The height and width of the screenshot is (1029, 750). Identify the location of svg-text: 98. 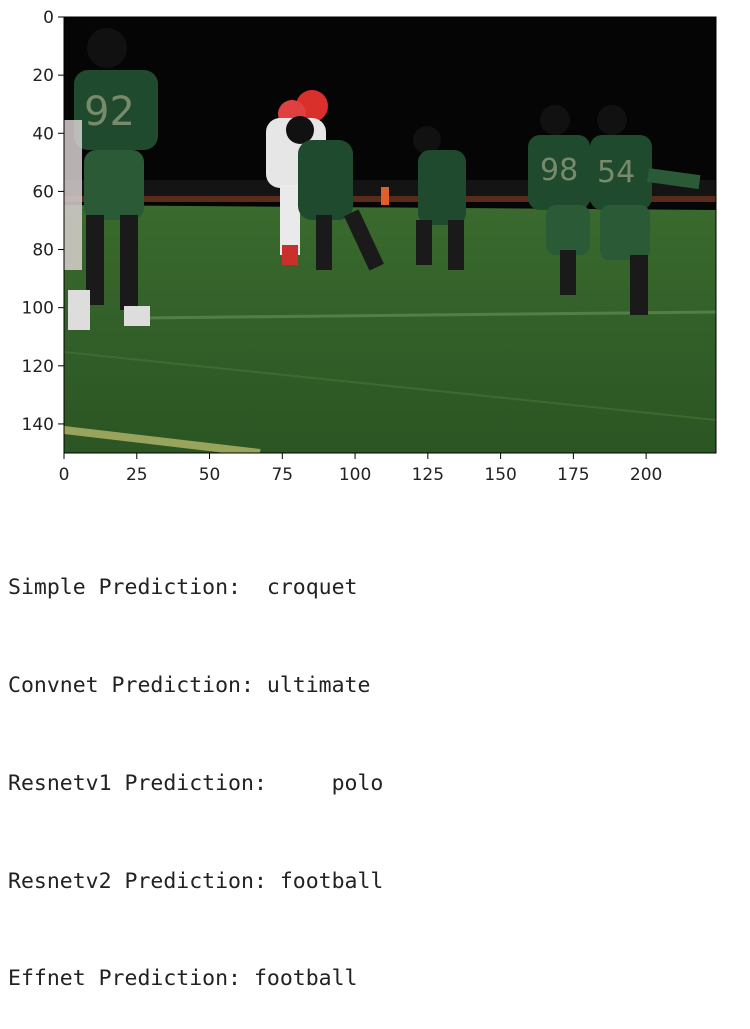
(559, 170).